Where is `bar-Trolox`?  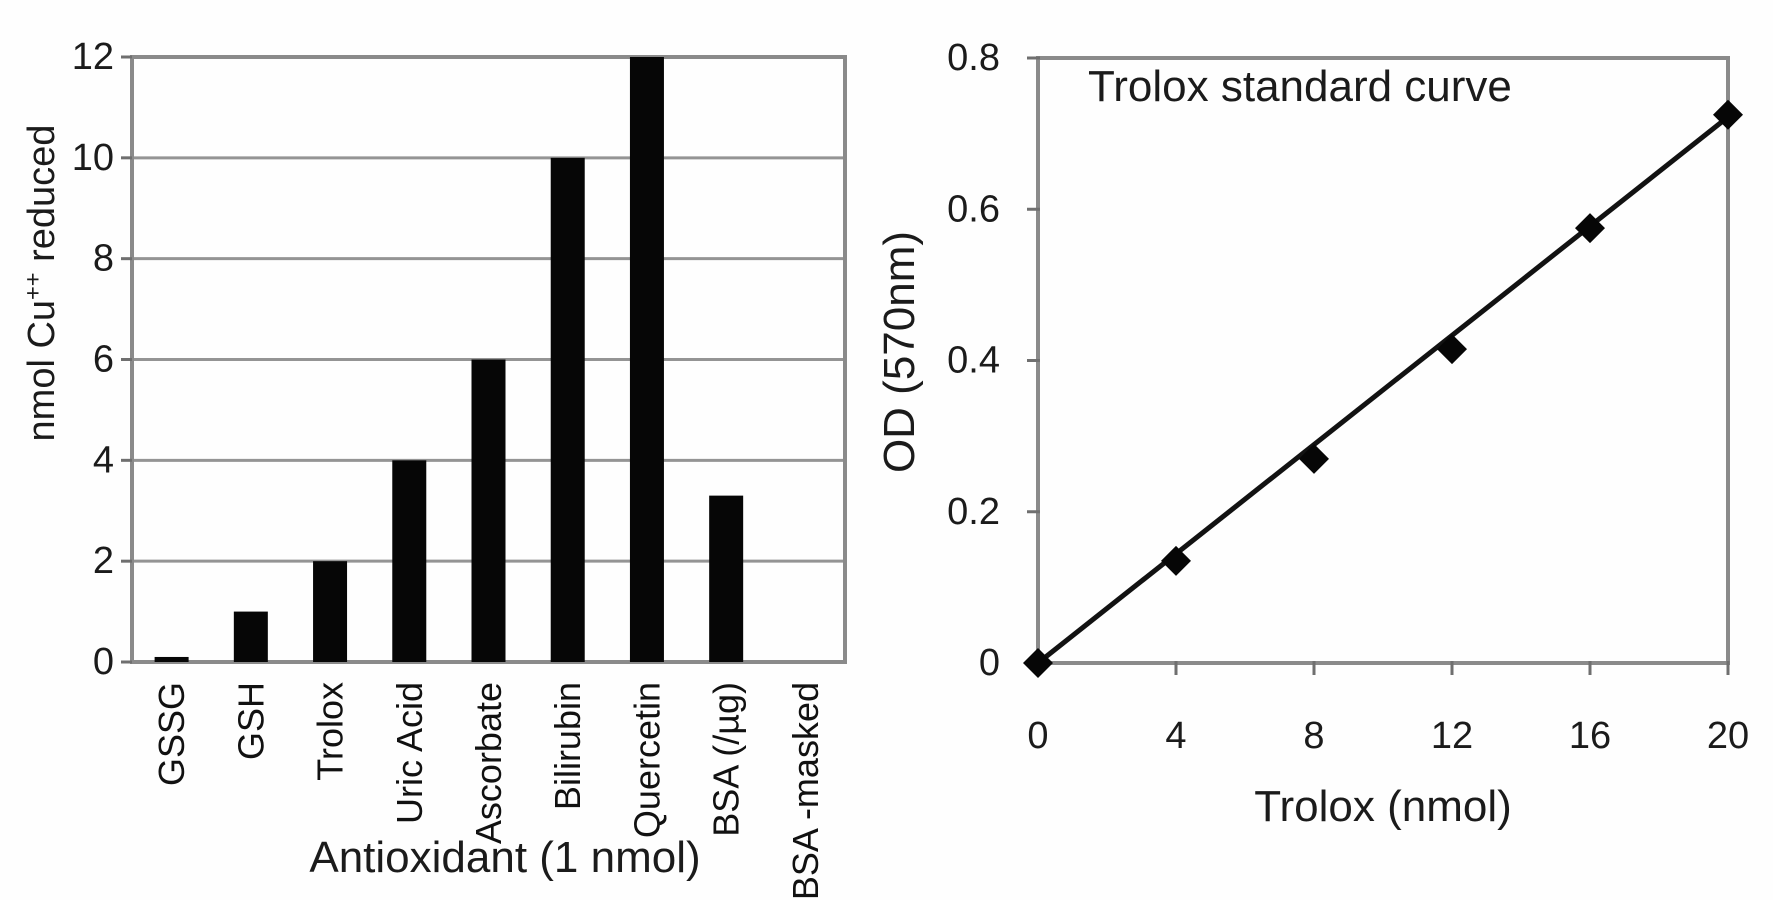
bar-Trolox is located at coordinates (330, 611).